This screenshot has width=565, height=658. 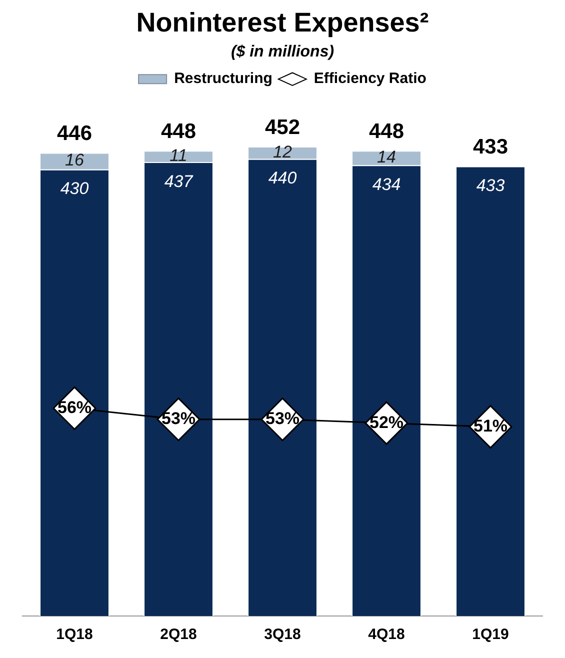 What do you see at coordinates (74, 160) in the screenshot?
I see `data-label: 16` at bounding box center [74, 160].